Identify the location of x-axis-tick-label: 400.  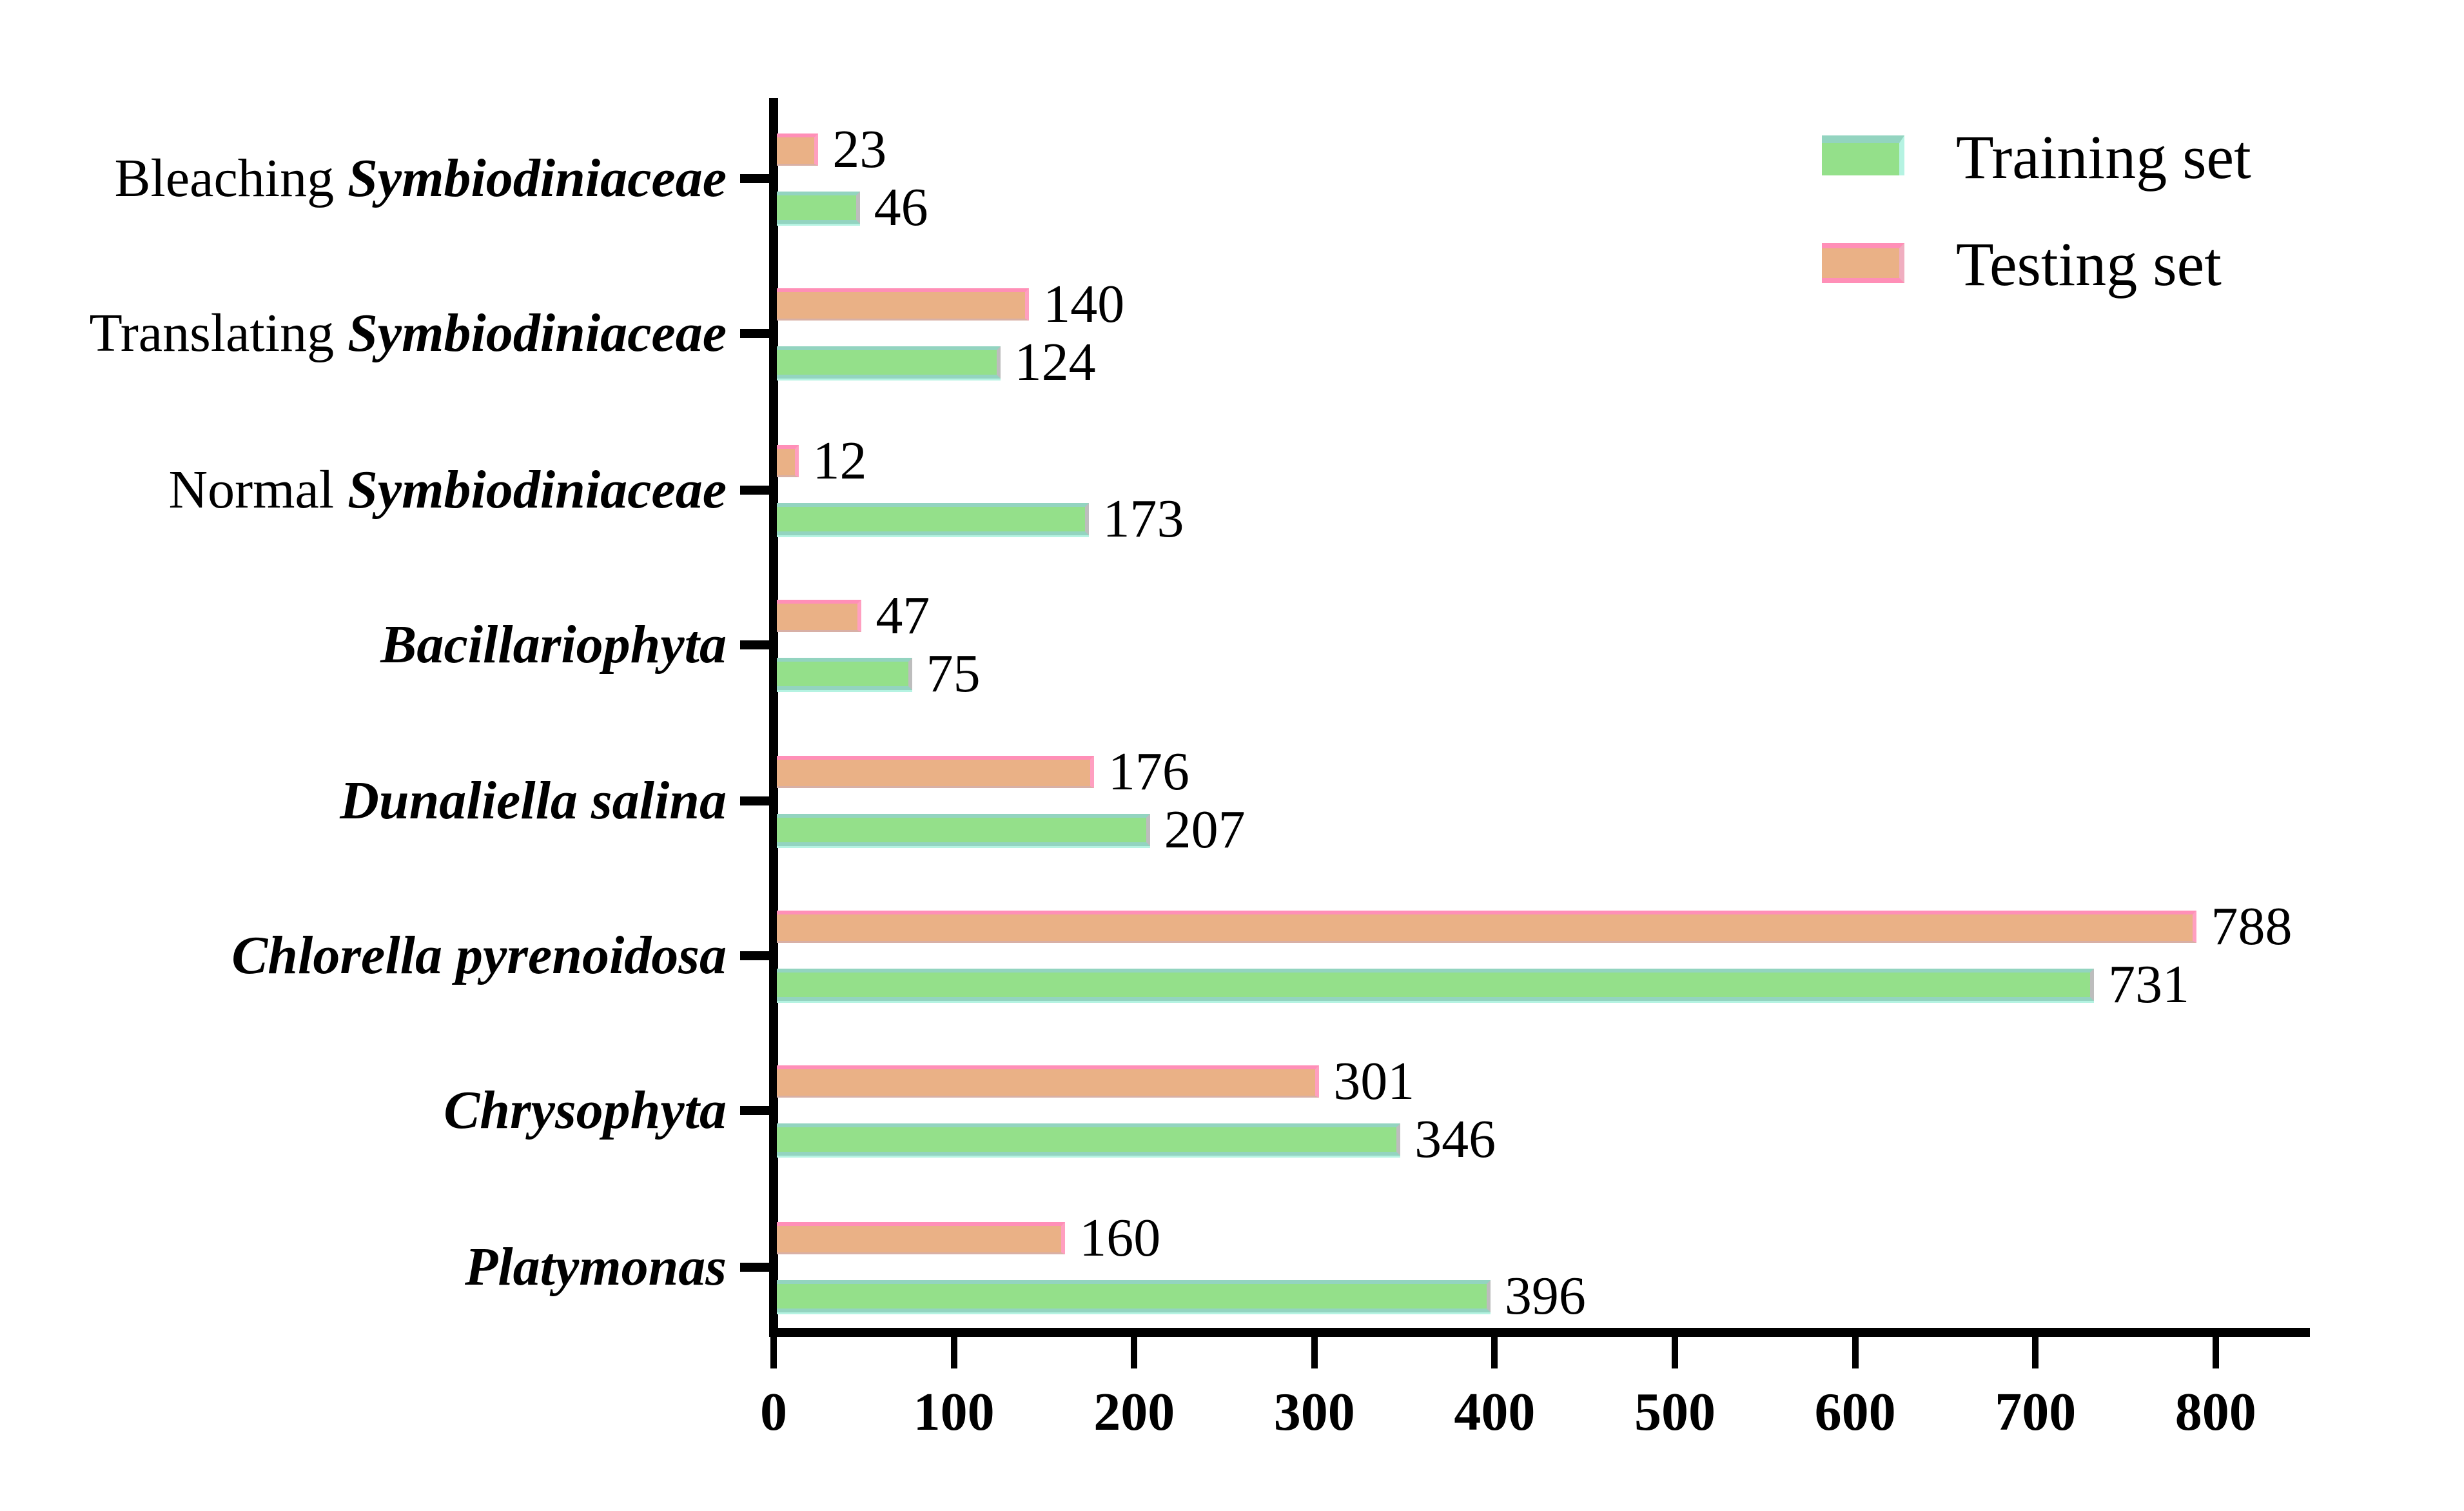
(1495, 1412).